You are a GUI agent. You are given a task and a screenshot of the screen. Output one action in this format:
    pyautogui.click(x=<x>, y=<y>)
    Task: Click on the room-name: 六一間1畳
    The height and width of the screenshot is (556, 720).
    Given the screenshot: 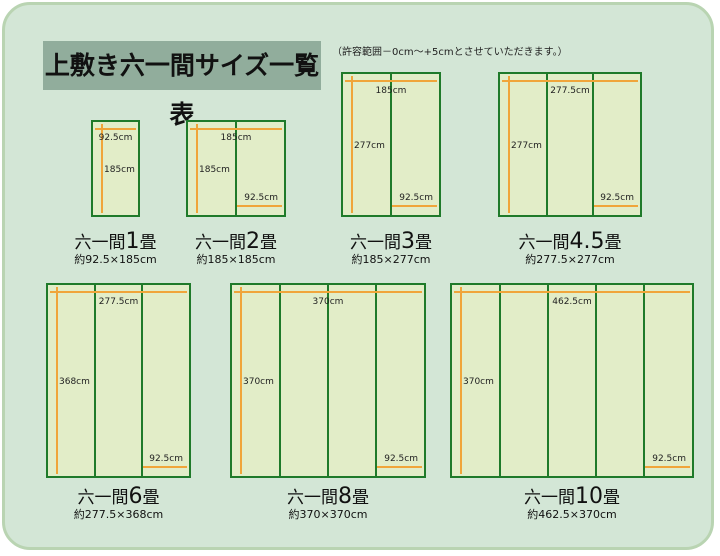 What is the action you would take?
    pyautogui.click(x=116, y=241)
    